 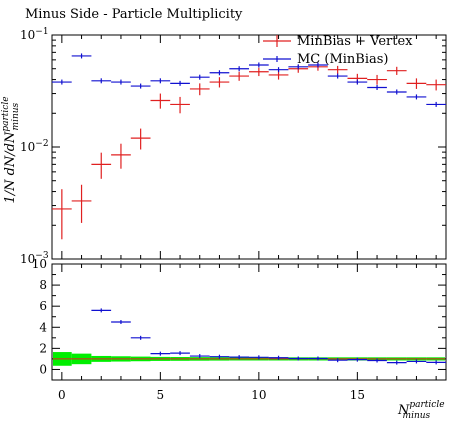 I want to click on ytick-label-ratio: 6, so click(x=43, y=306).